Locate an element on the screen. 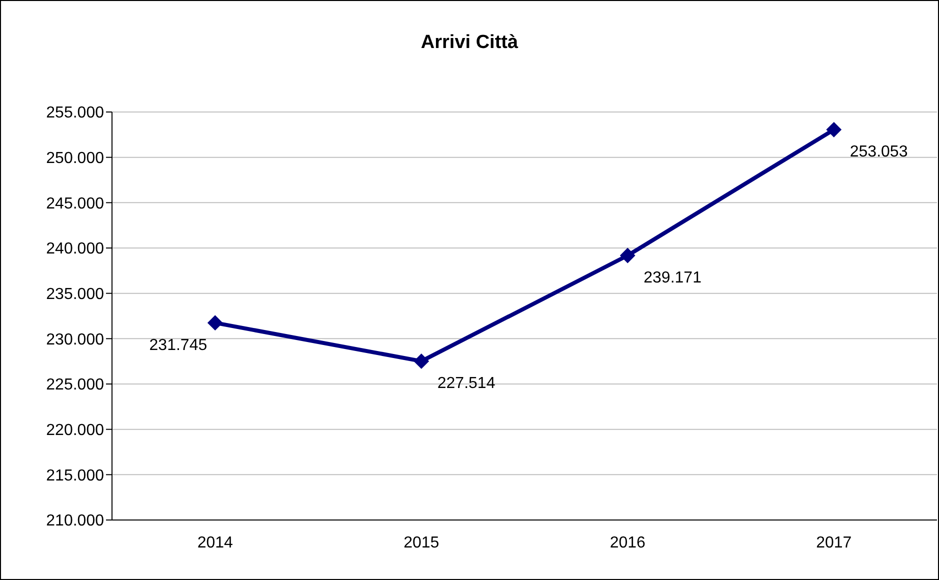  data-label: 253.053 is located at coordinates (879, 152).